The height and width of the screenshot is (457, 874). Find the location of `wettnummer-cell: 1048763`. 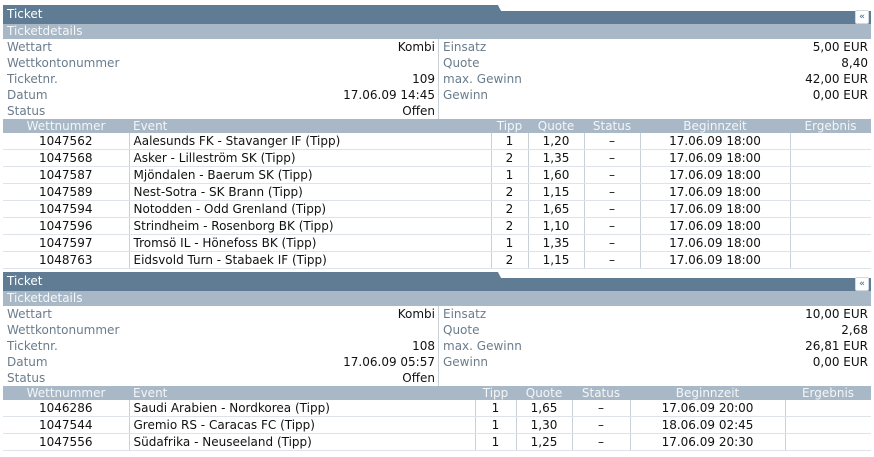

wettnummer-cell: 1048763 is located at coordinates (66, 260).